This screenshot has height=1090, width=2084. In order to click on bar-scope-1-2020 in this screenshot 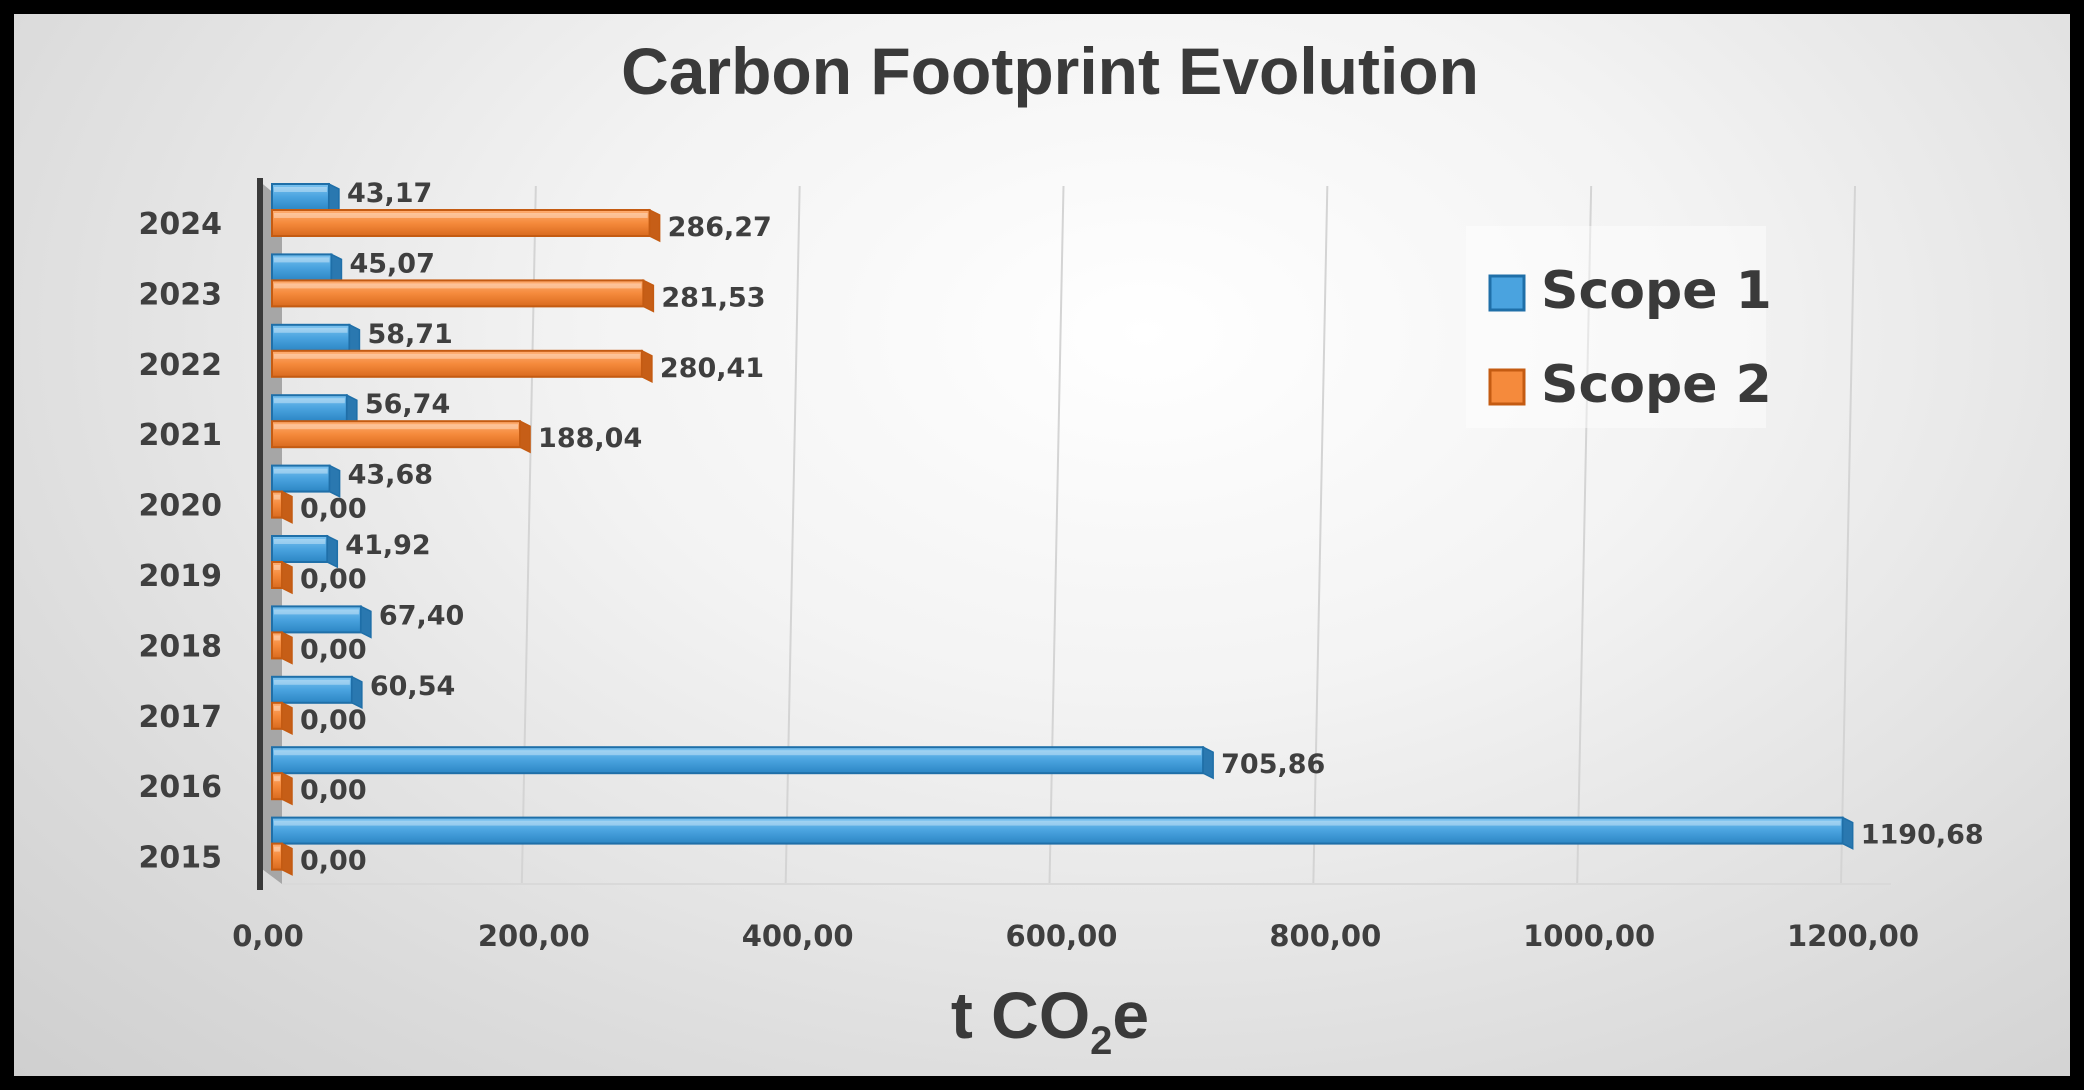, I will do `click(306, 481)`.